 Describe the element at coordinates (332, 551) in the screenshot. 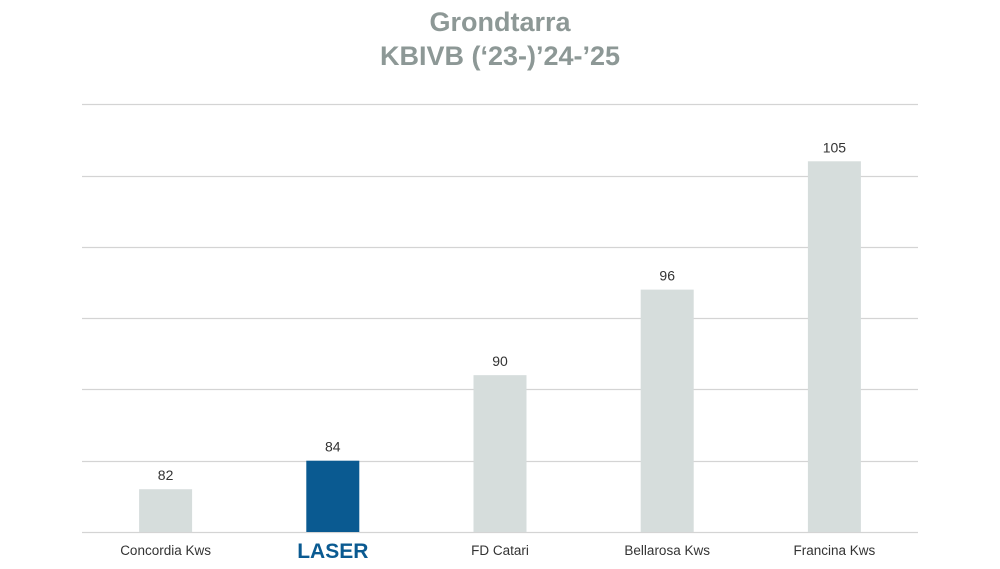

I see `category-label: LASER` at that location.